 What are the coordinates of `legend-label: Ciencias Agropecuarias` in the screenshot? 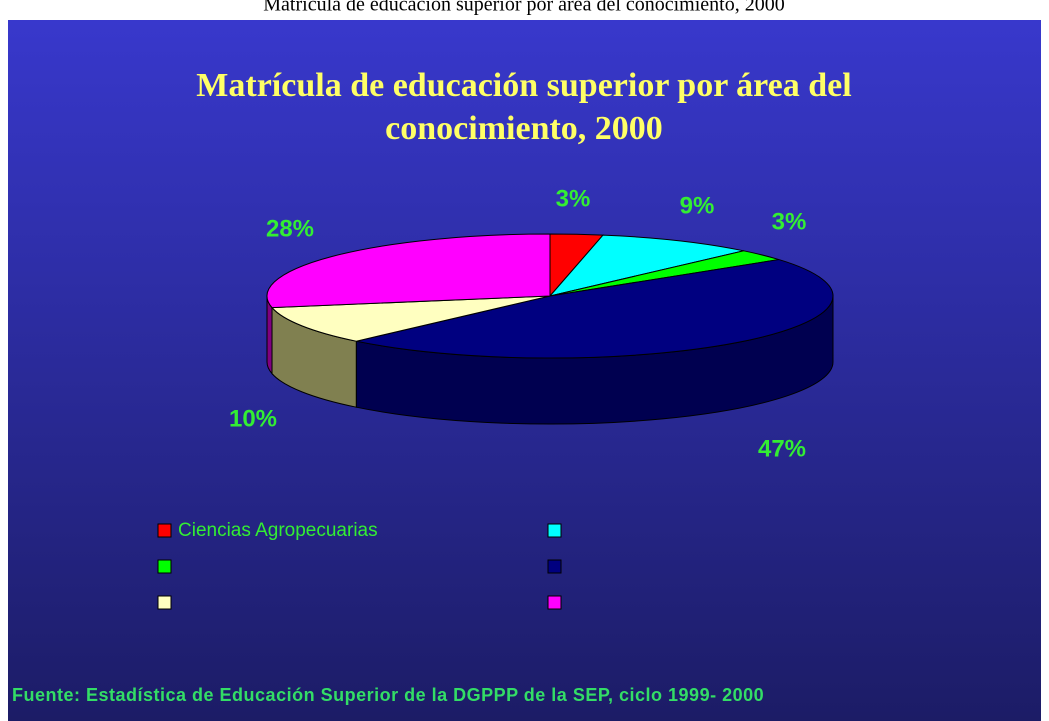 It's located at (278, 530).